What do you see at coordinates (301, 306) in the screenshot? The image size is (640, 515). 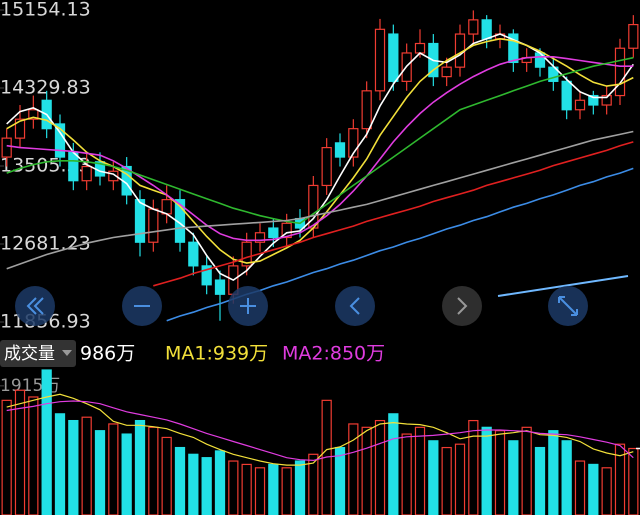 I see `toolbar` at bounding box center [301, 306].